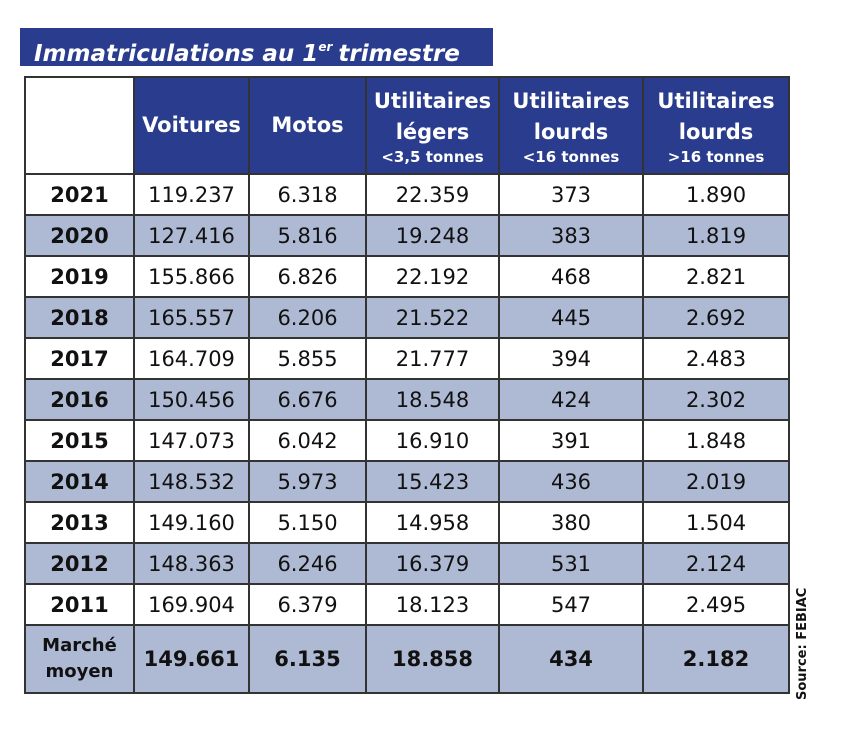  What do you see at coordinates (716, 358) in the screenshot?
I see `value-cell: 2.483` at bounding box center [716, 358].